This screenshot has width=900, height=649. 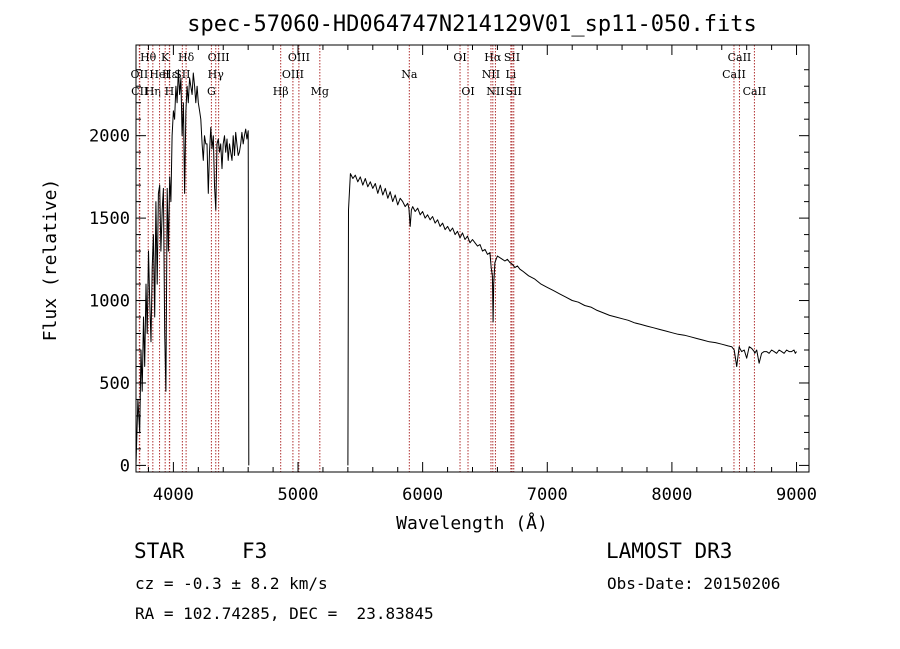 I want to click on emission-line-label: Hγ, so click(x=216, y=74).